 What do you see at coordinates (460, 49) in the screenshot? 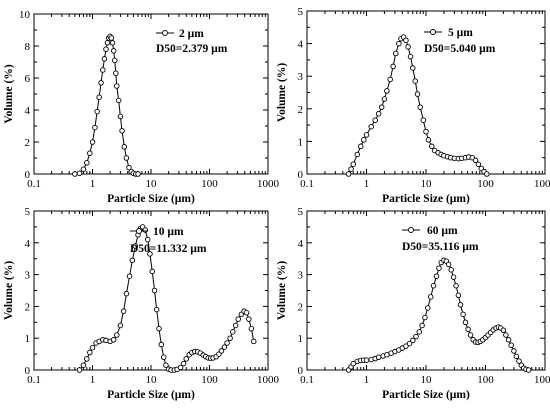
I see `d50-annotation: D50=5.040 µm` at bounding box center [460, 49].